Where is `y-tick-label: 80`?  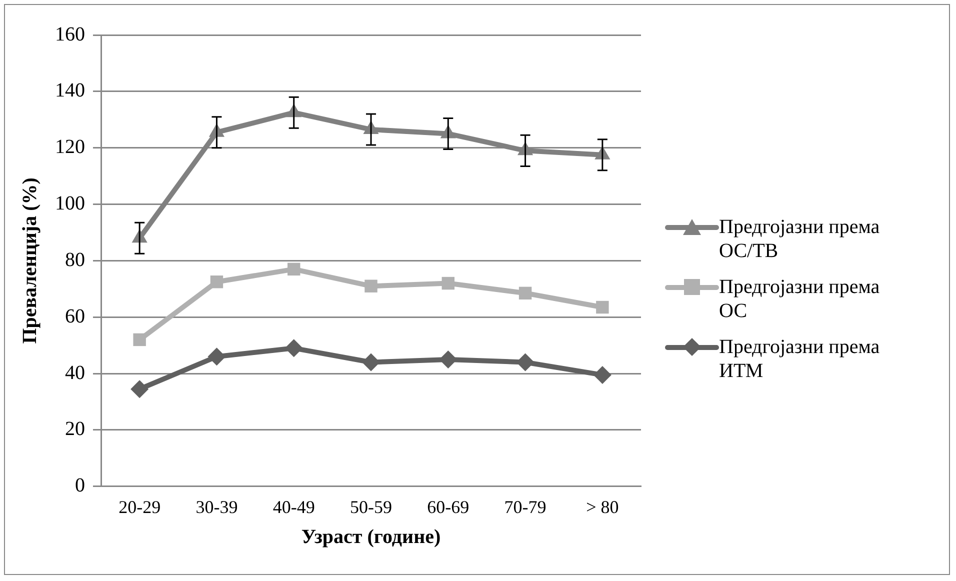
y-tick-label: 80 is located at coordinates (75, 259).